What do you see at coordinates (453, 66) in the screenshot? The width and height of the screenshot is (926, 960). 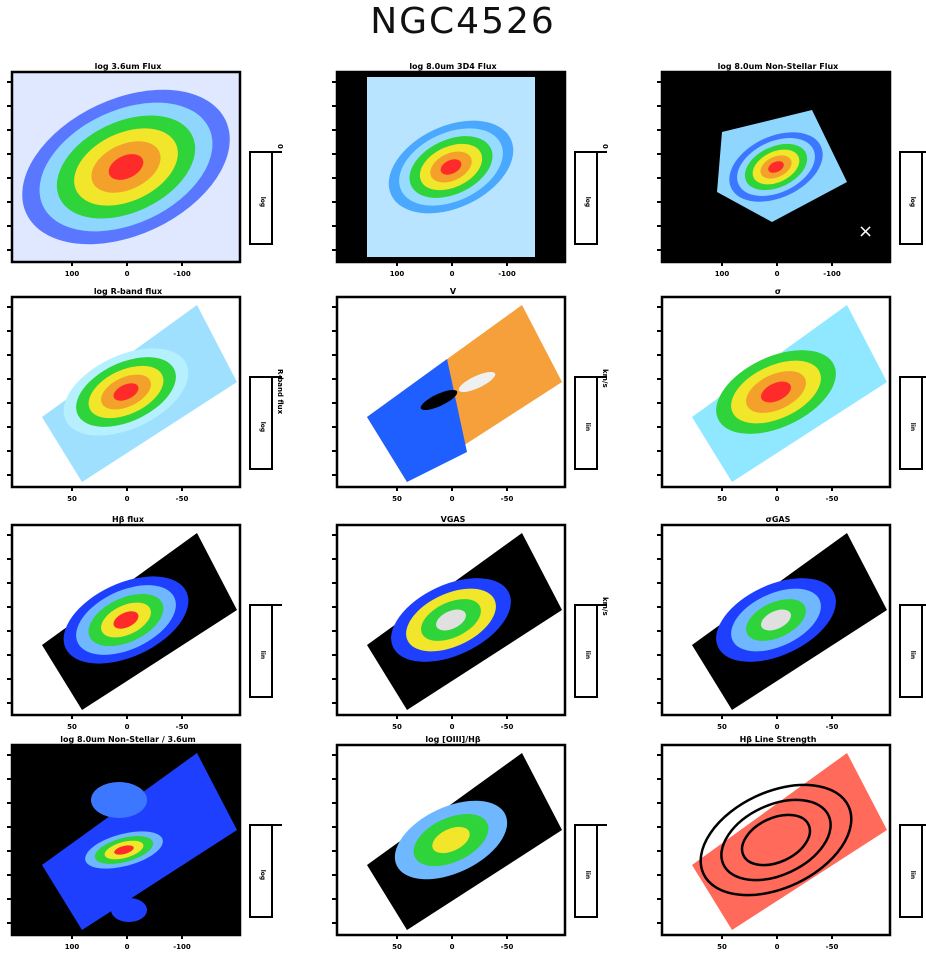 I see `panel-title: log 8.0um 3D4 Flux` at bounding box center [453, 66].